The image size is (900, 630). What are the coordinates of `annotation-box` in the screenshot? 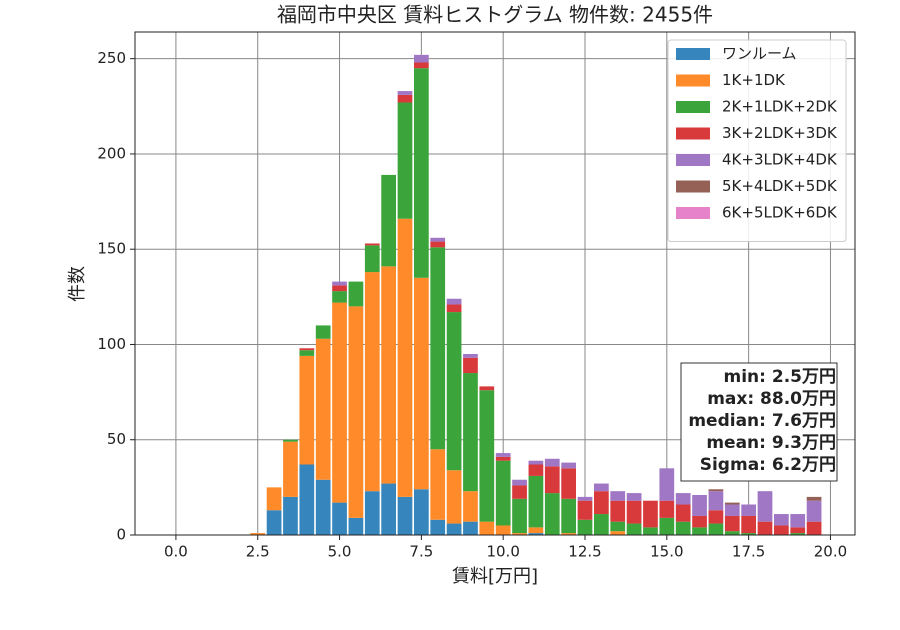 It's located at (759, 422).